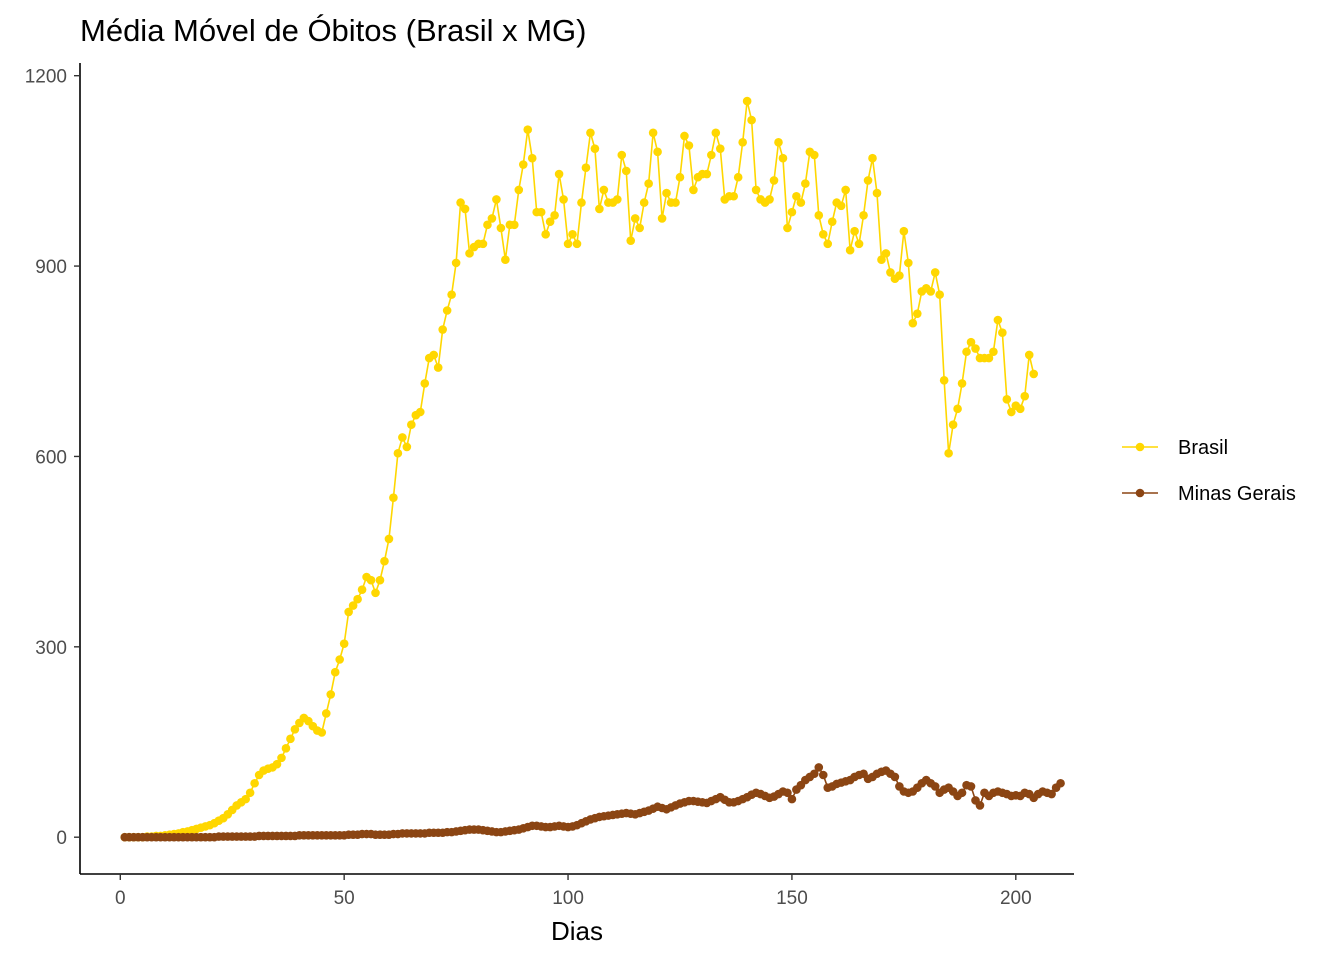 The width and height of the screenshot is (1344, 960). I want to click on series-line-minas-gerais, so click(593, 801).